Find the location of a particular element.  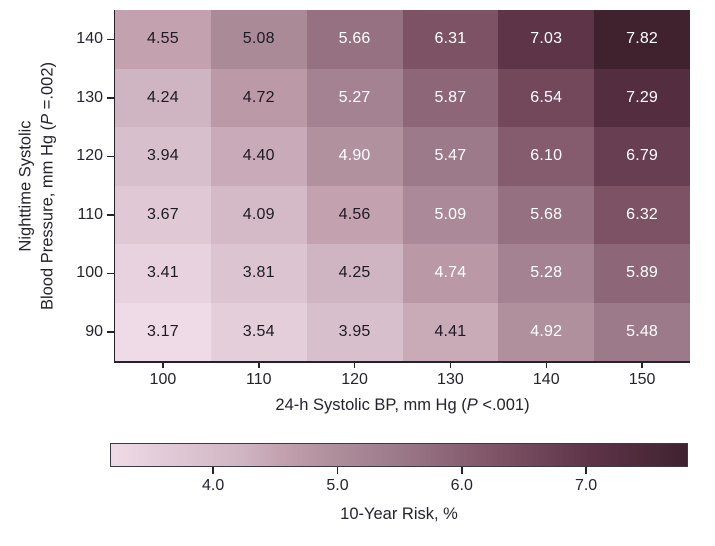

x-axis-spine is located at coordinates (401, 362).